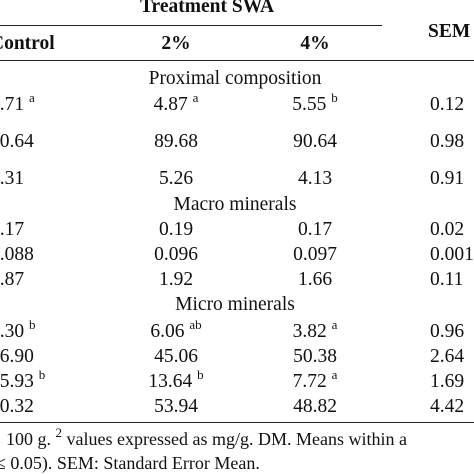  I want to click on cell-control: 90.64, so click(17, 141).